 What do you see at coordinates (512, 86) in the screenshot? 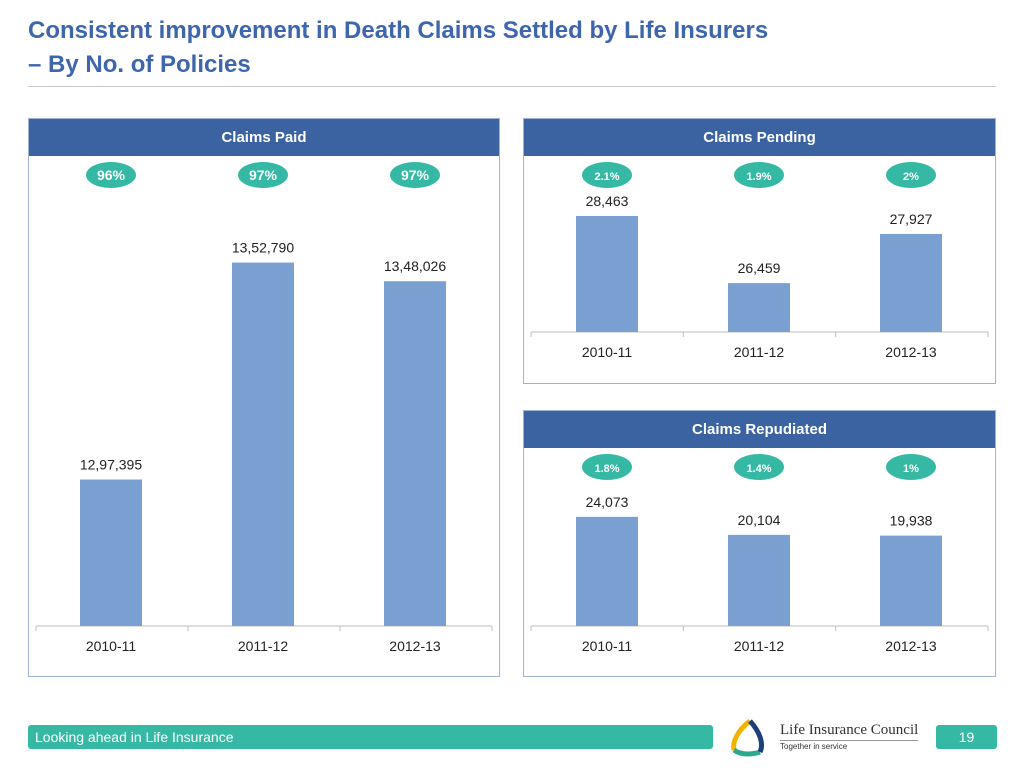
I see `title-divider` at bounding box center [512, 86].